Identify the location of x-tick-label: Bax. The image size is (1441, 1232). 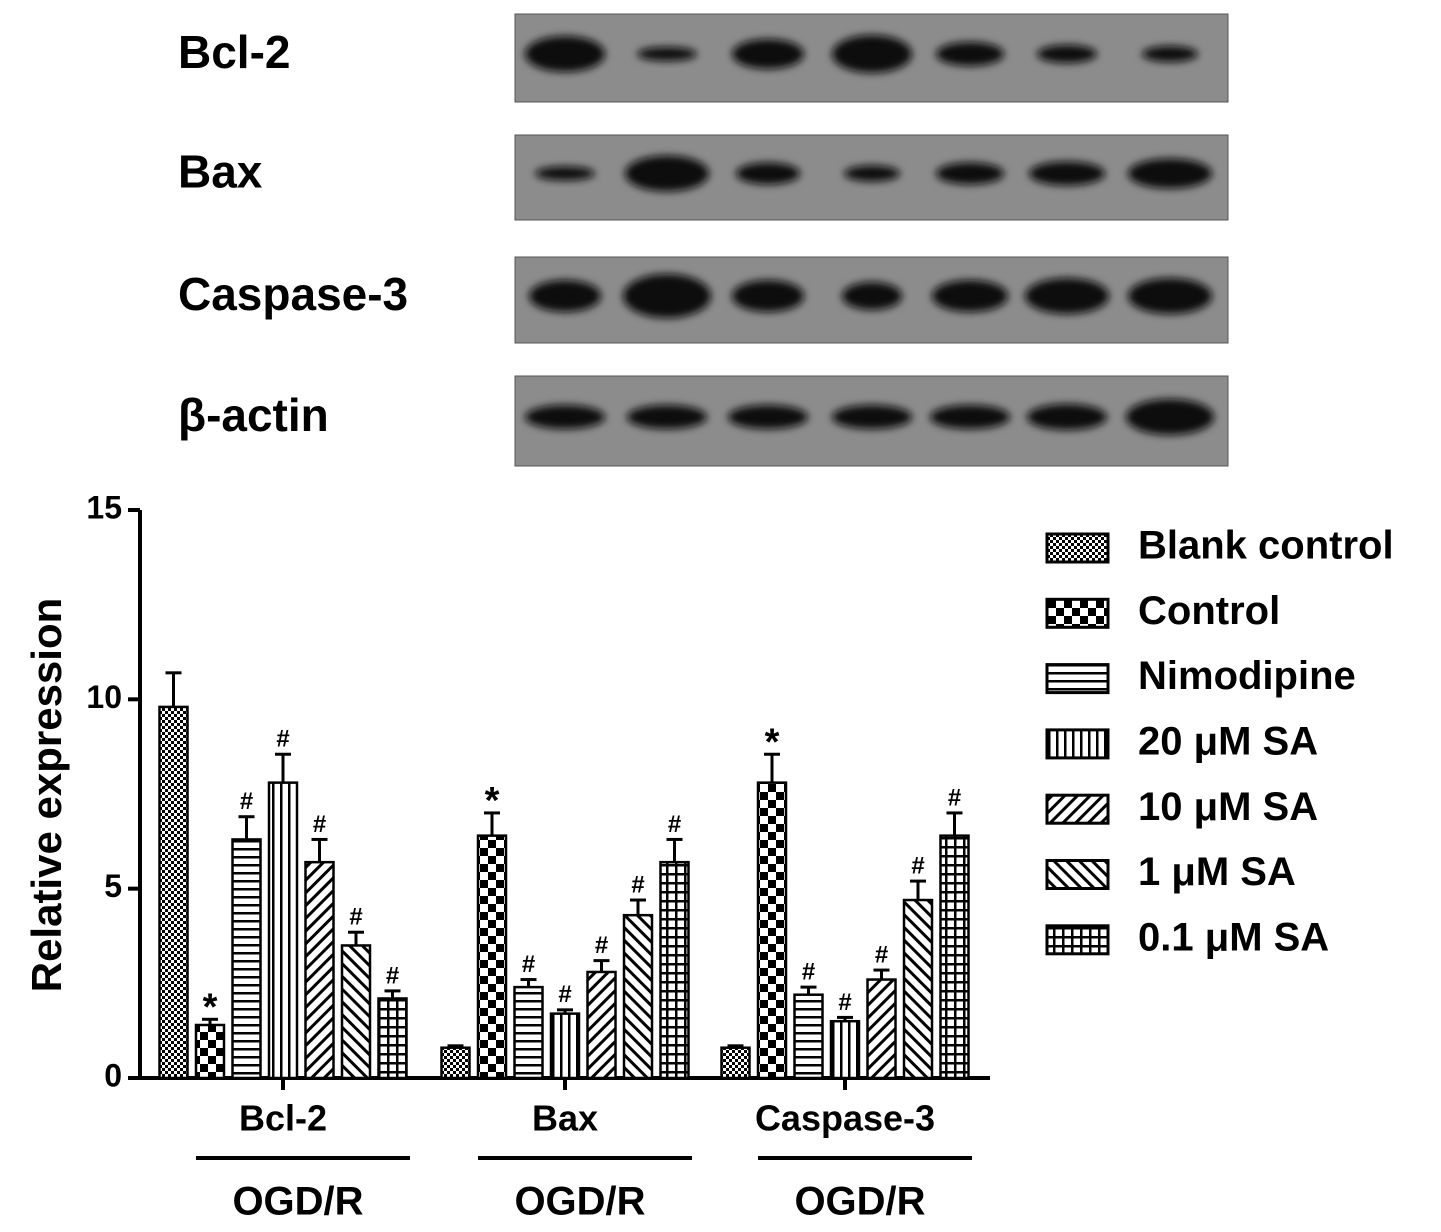
(565, 1118).